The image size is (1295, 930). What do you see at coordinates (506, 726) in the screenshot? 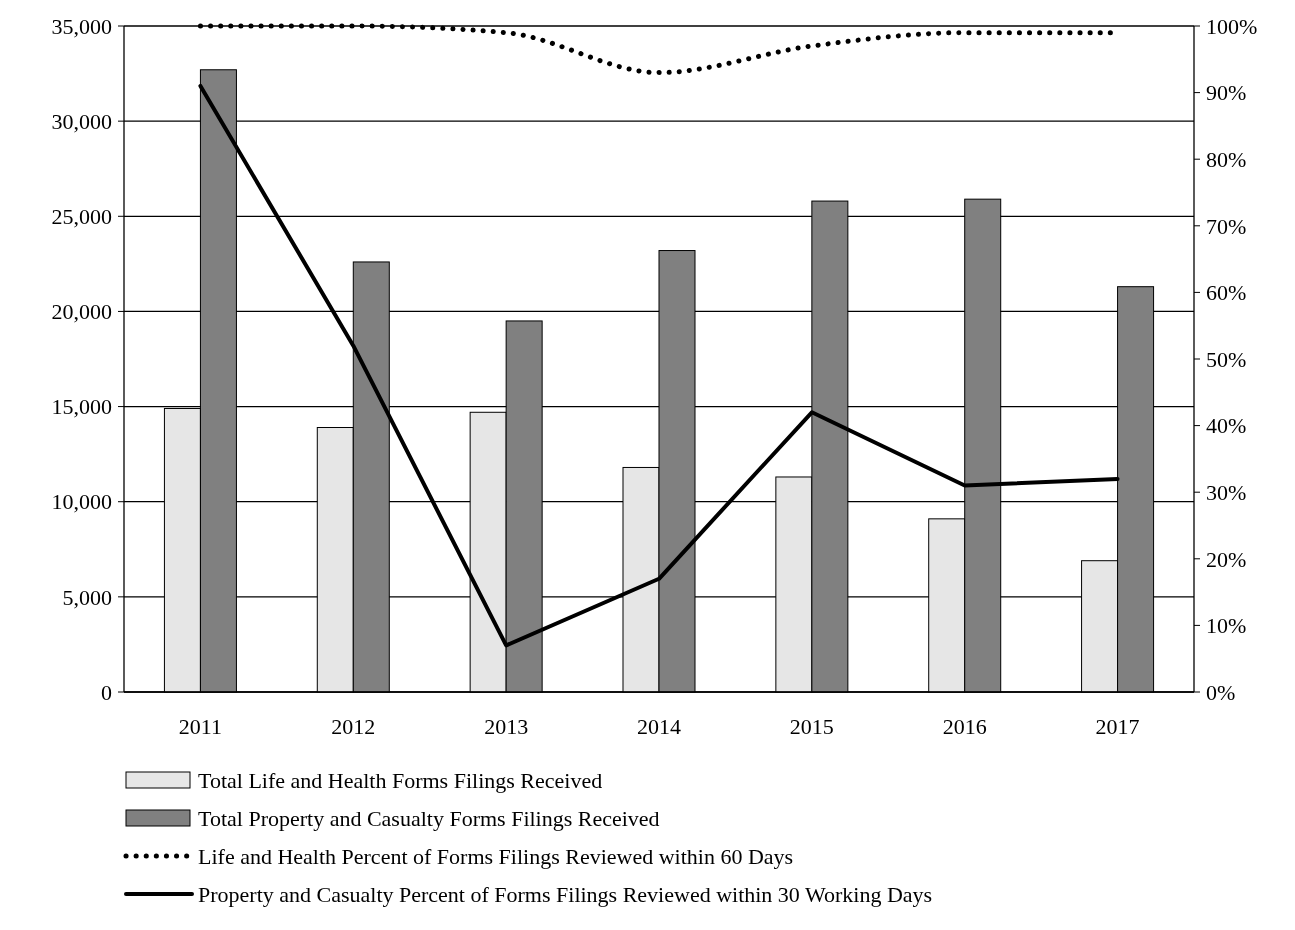
I see `x-tick-label: 2013` at bounding box center [506, 726].